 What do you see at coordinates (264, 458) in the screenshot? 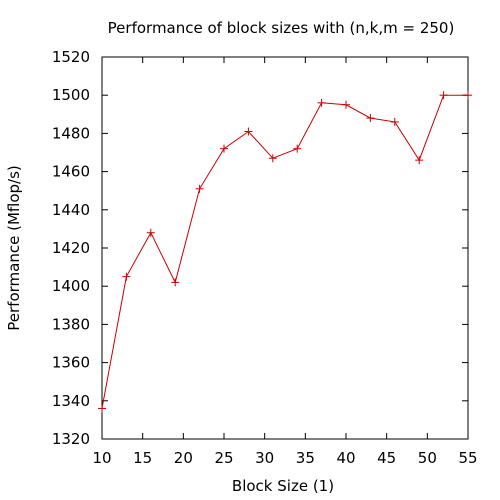
I see `x-tick-label: 30` at bounding box center [264, 458].